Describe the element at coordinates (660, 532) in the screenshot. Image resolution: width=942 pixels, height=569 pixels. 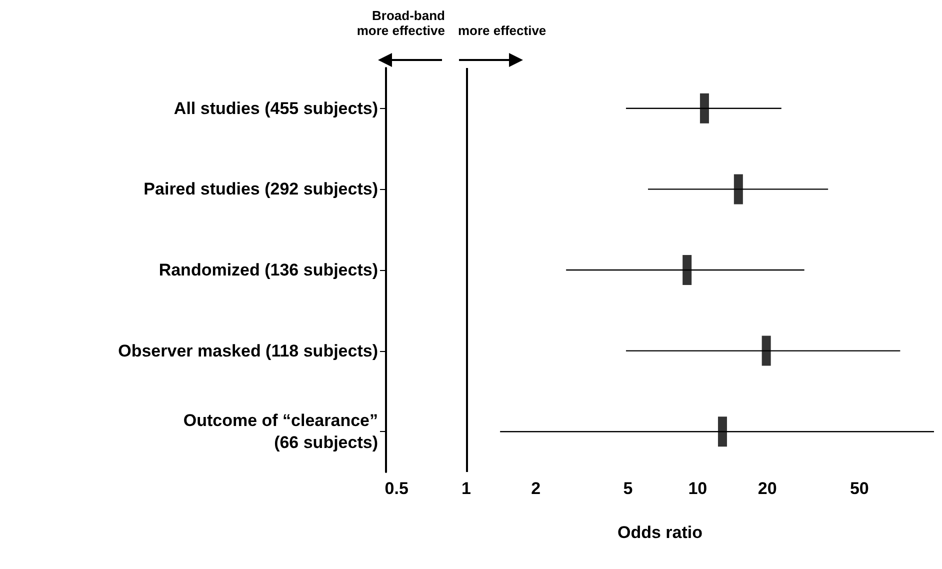
I see `x-axis-title: Odds ratio` at that location.